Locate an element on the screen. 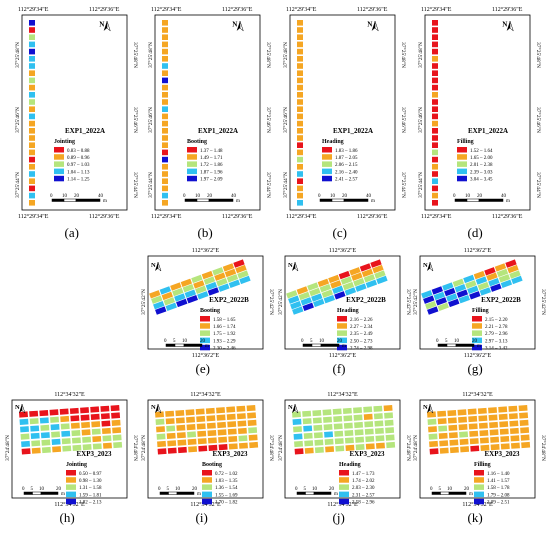 This screenshot has height=545, width=550. legend-range-label: 1.74 – 2.02 is located at coordinates (363, 481).